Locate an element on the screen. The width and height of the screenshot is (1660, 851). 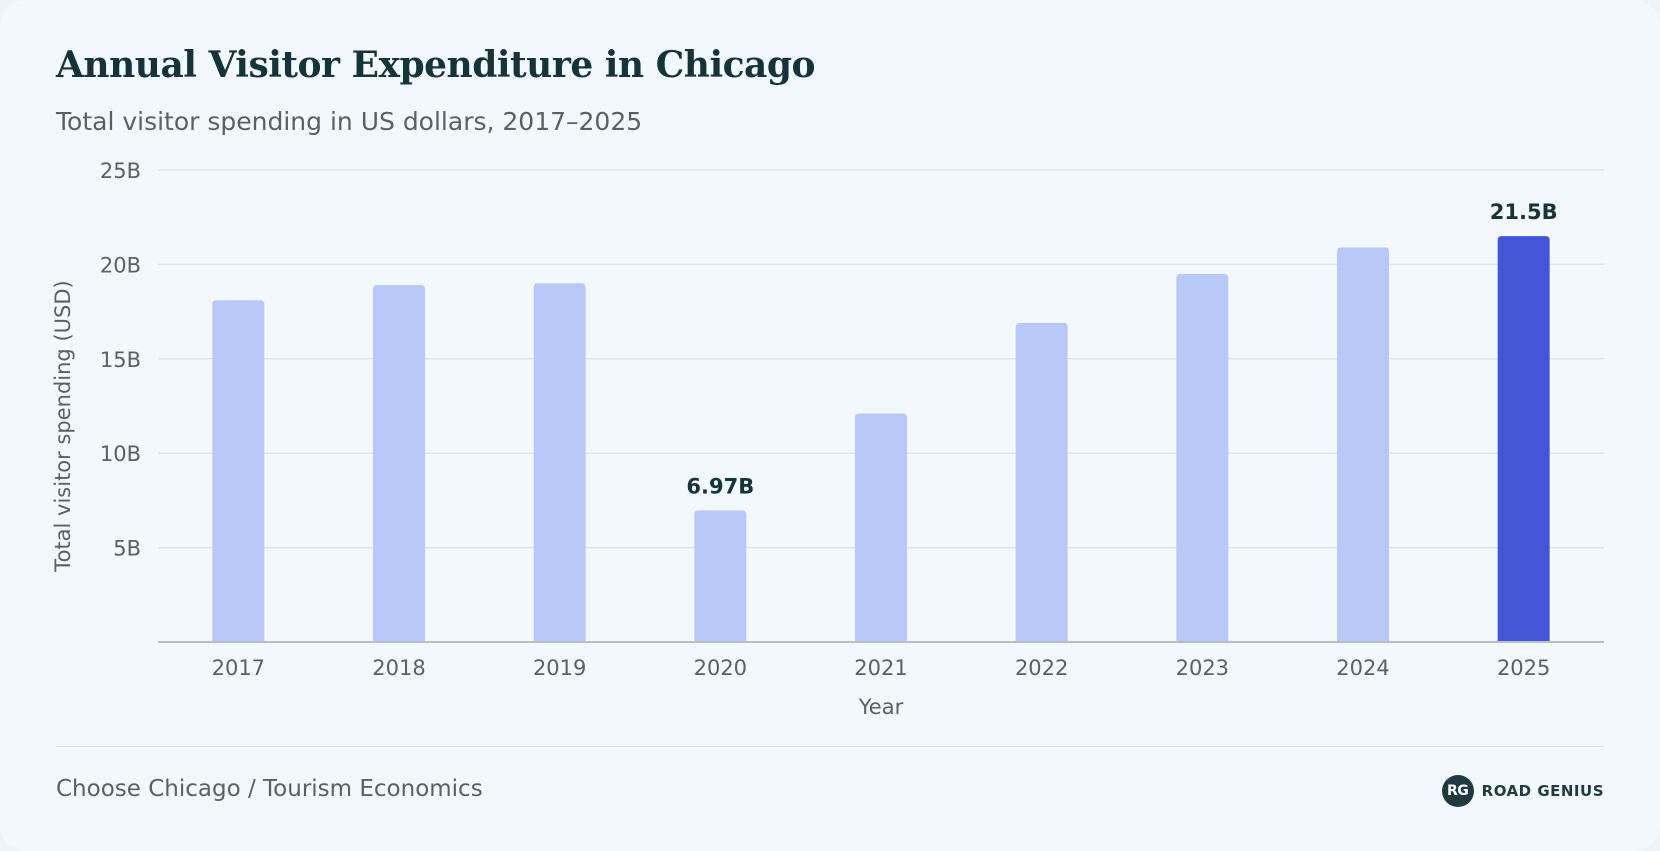
source-credit: Choose Chicago / Tourism Economics is located at coordinates (269, 789).